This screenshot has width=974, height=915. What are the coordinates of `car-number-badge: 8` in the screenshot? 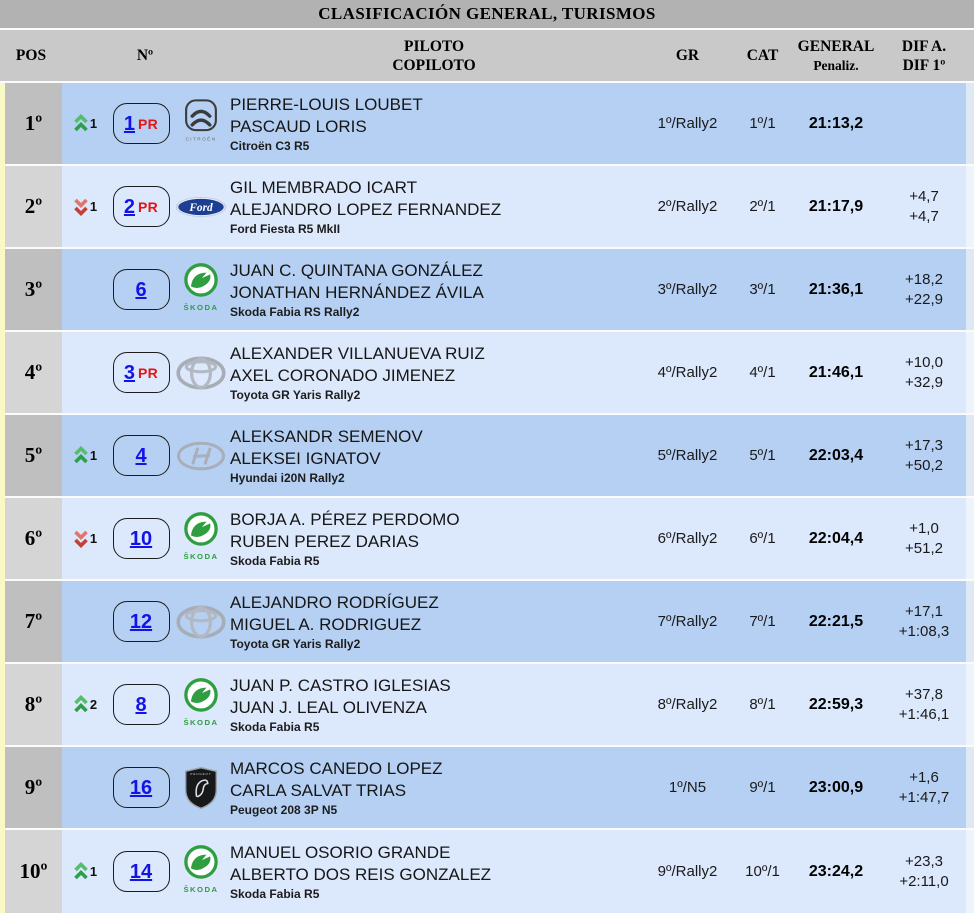 It's located at (141, 704).